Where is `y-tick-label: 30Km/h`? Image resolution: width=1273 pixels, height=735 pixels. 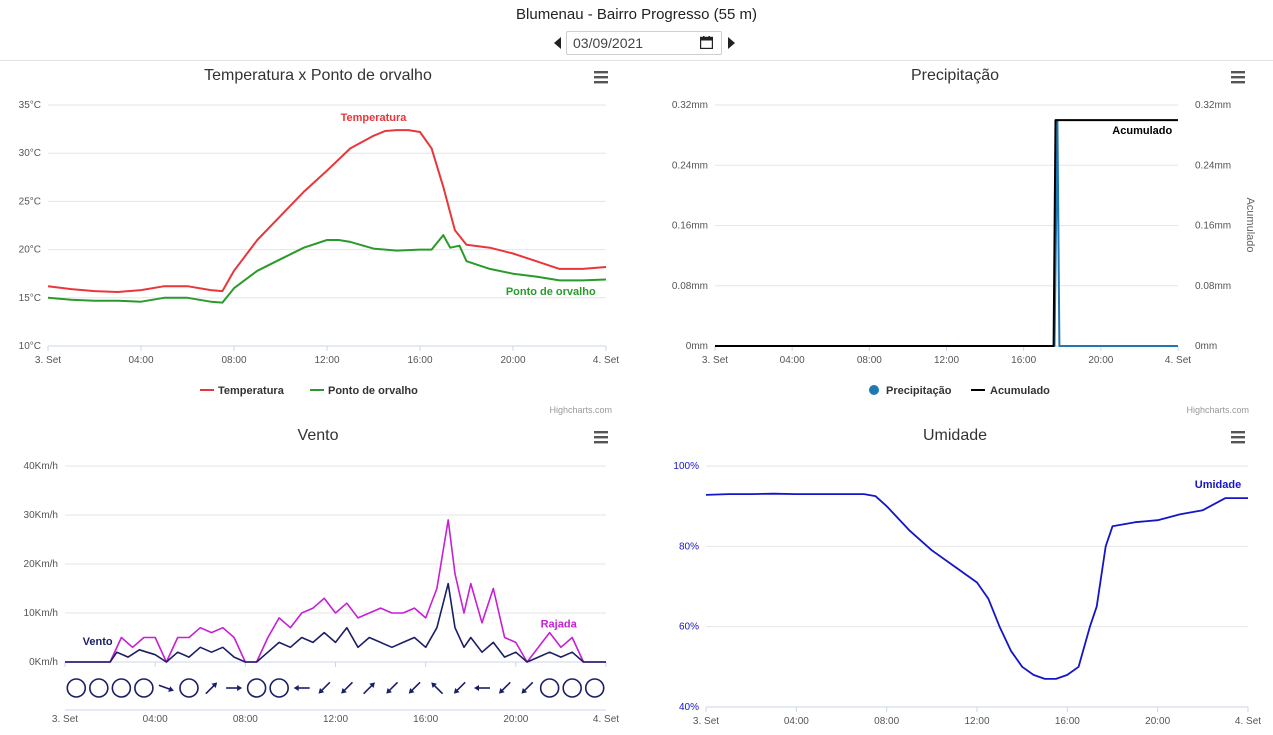
y-tick-label: 30Km/h is located at coordinates (41, 515).